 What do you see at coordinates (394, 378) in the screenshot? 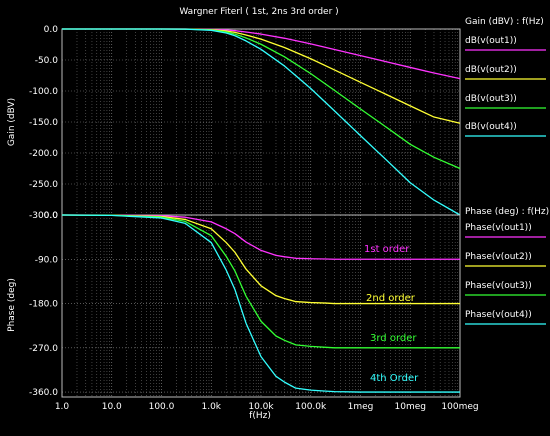
I see `phase-series-annotation-4: 4th Order` at bounding box center [394, 378].